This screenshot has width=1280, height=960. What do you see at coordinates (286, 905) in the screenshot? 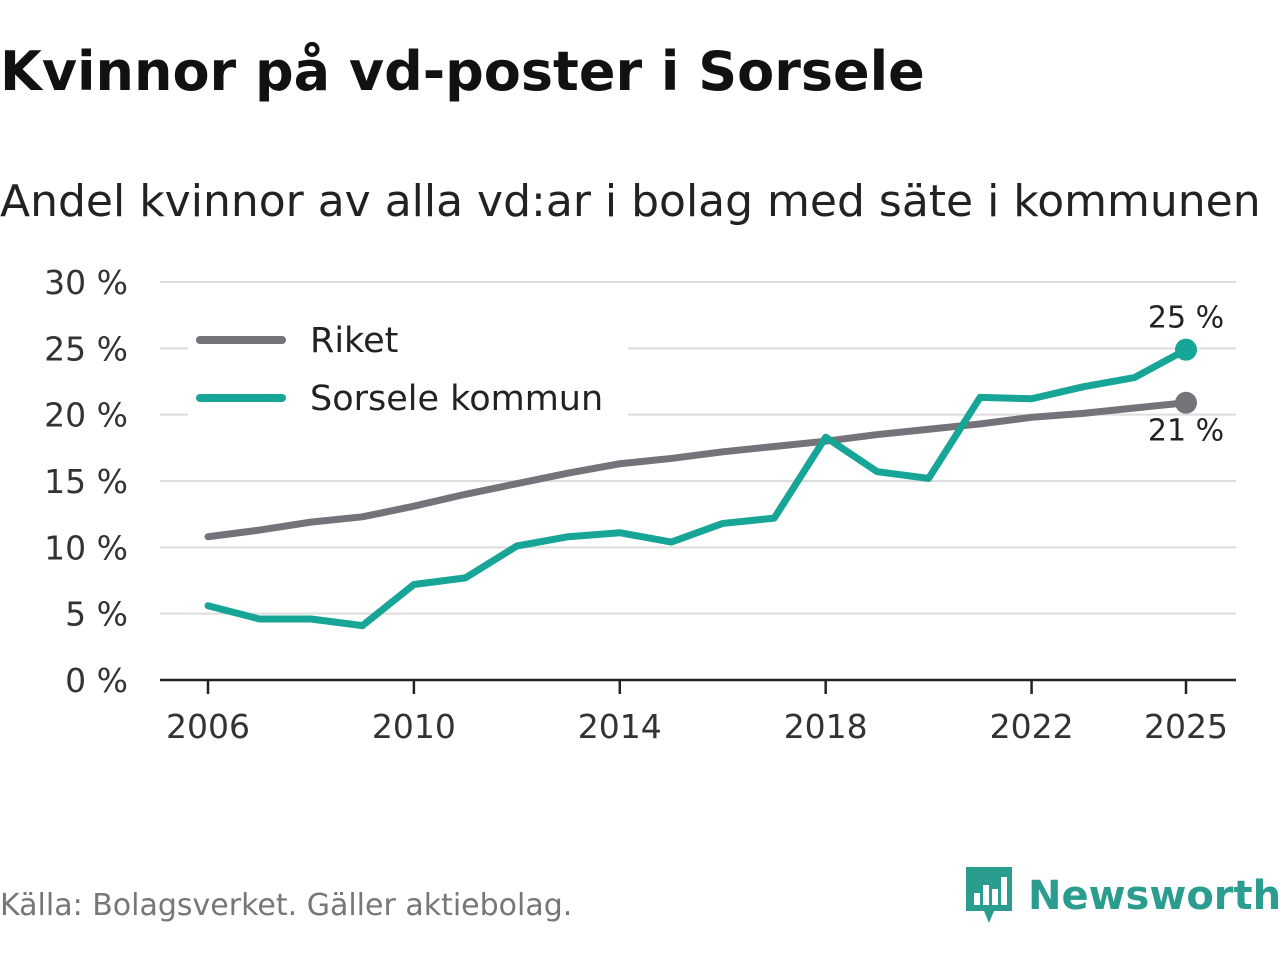
I see `source-note: Källa: Bolagsverket. Gäller aktiebolag.` at bounding box center [286, 905].